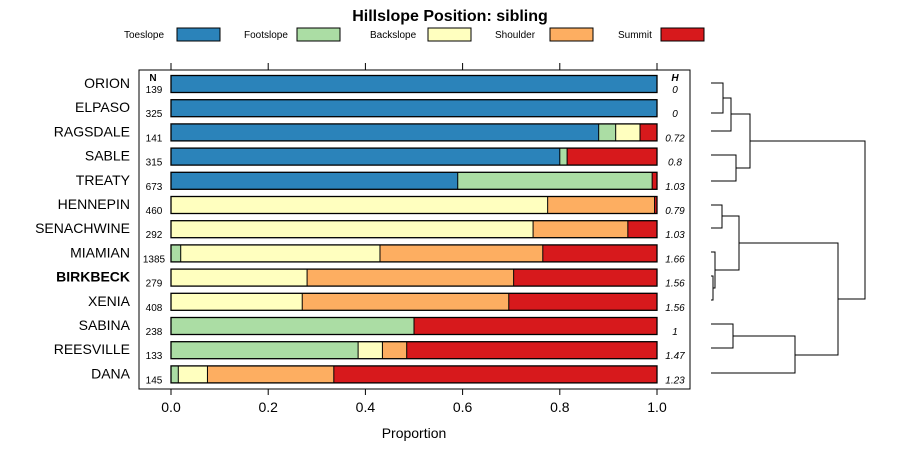  Describe the element at coordinates (657, 407) in the screenshot. I see `x-tick-label-1-0: 1.0` at that location.